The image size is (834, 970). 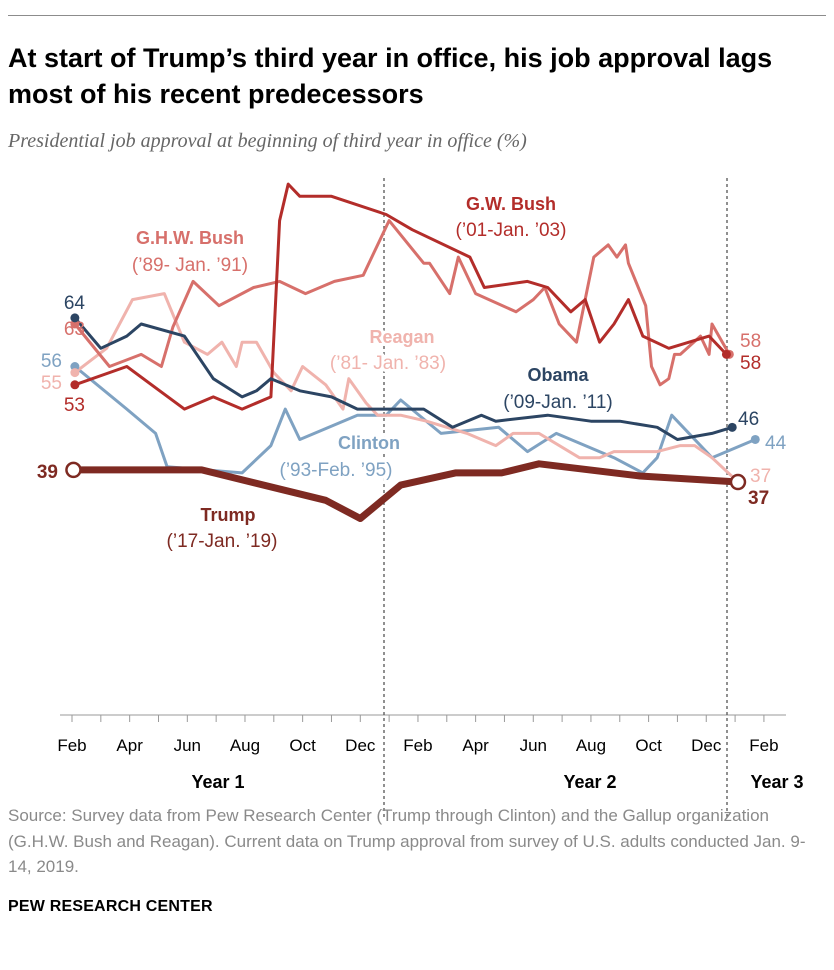 What do you see at coordinates (760, 476) in the screenshot?
I see `end-value-reagan: 37` at bounding box center [760, 476].